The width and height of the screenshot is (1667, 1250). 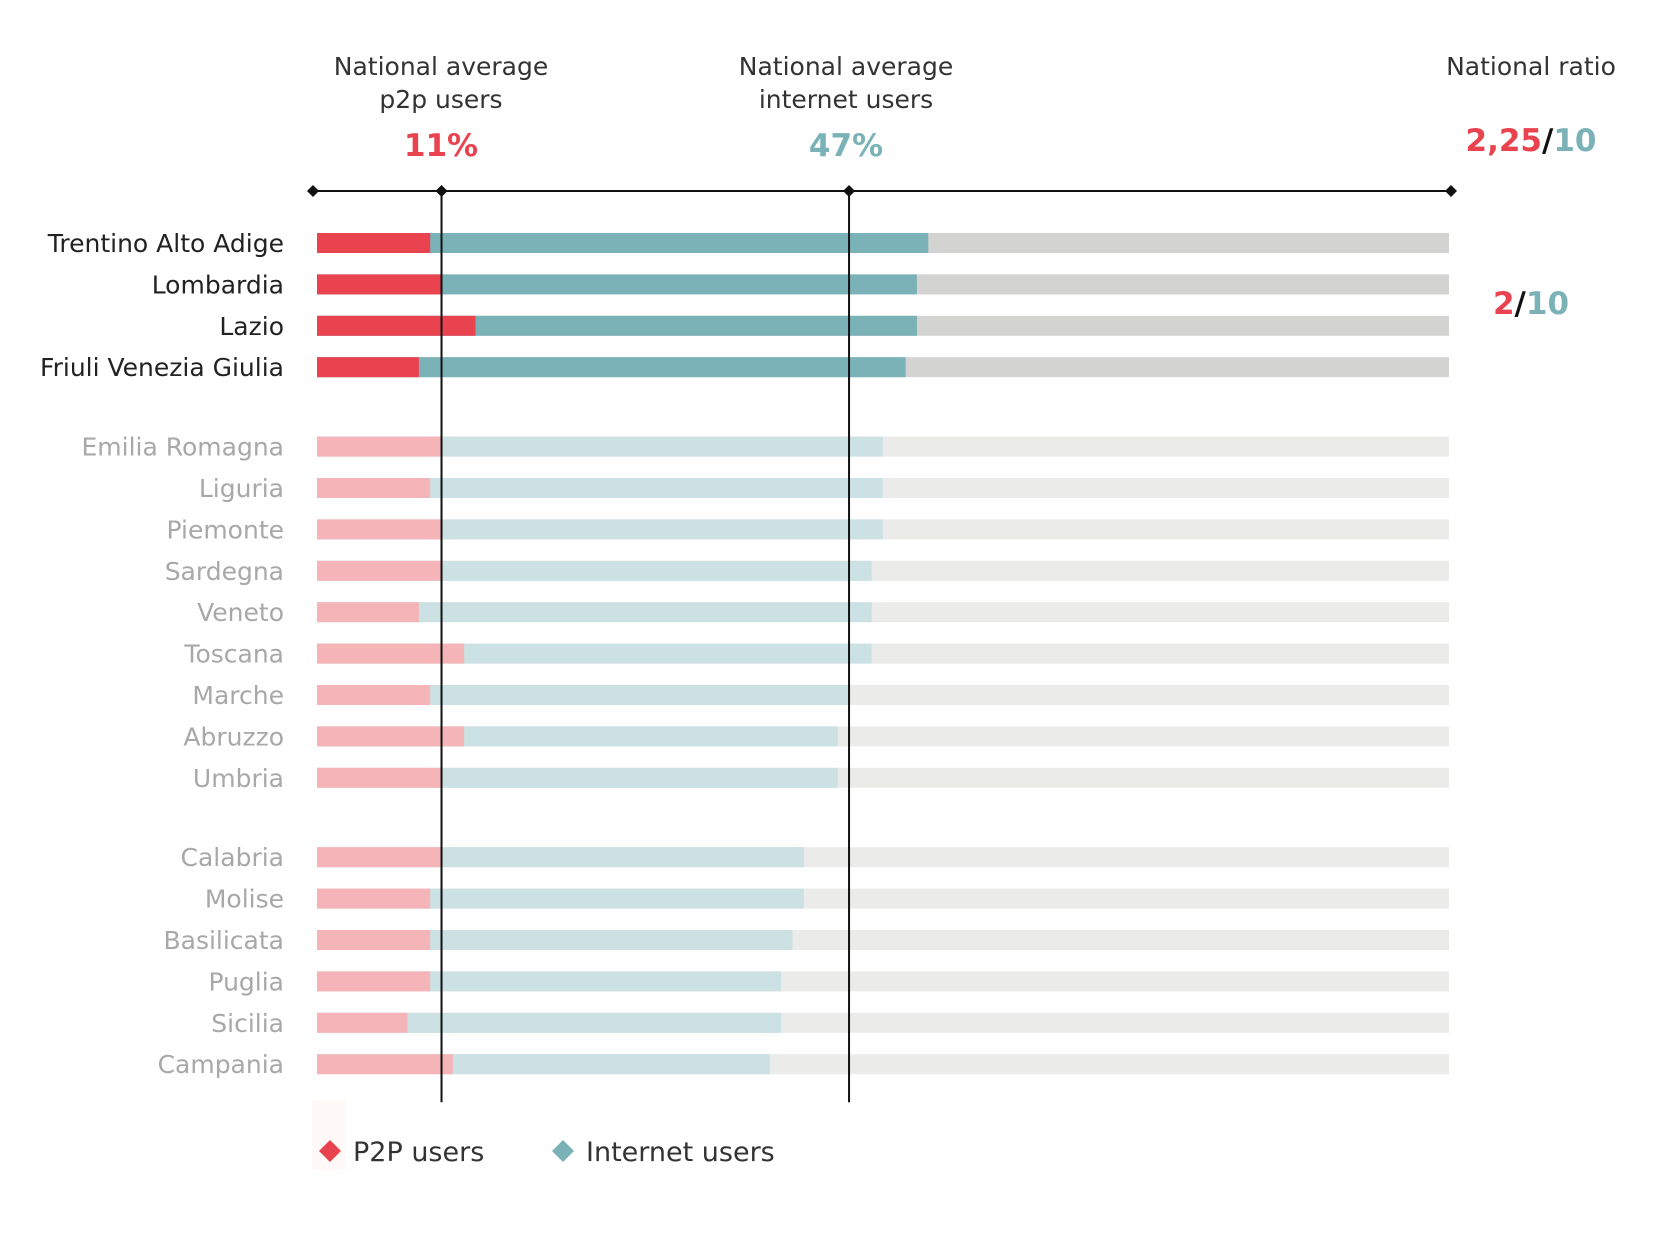 I want to click on national-ratio-value: 2,25/10, so click(x=1531, y=141).